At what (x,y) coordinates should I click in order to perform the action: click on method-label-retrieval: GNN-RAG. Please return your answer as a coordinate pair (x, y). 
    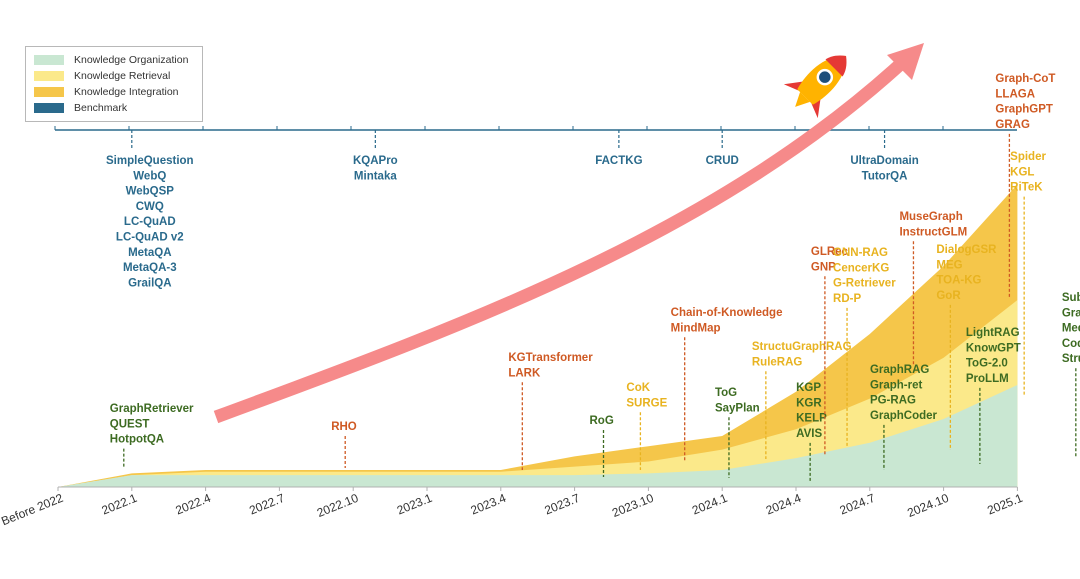
    Looking at the image, I should click on (860, 253).